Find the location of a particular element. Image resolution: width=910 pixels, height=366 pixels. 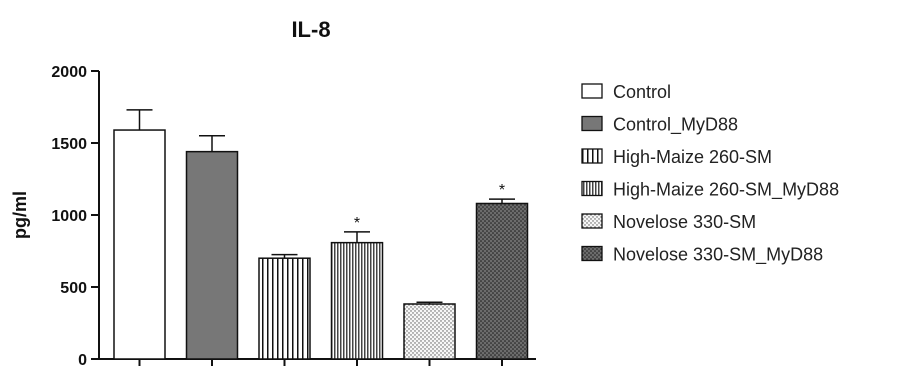

y-tick-label-4: 2000 is located at coordinates (69, 72).